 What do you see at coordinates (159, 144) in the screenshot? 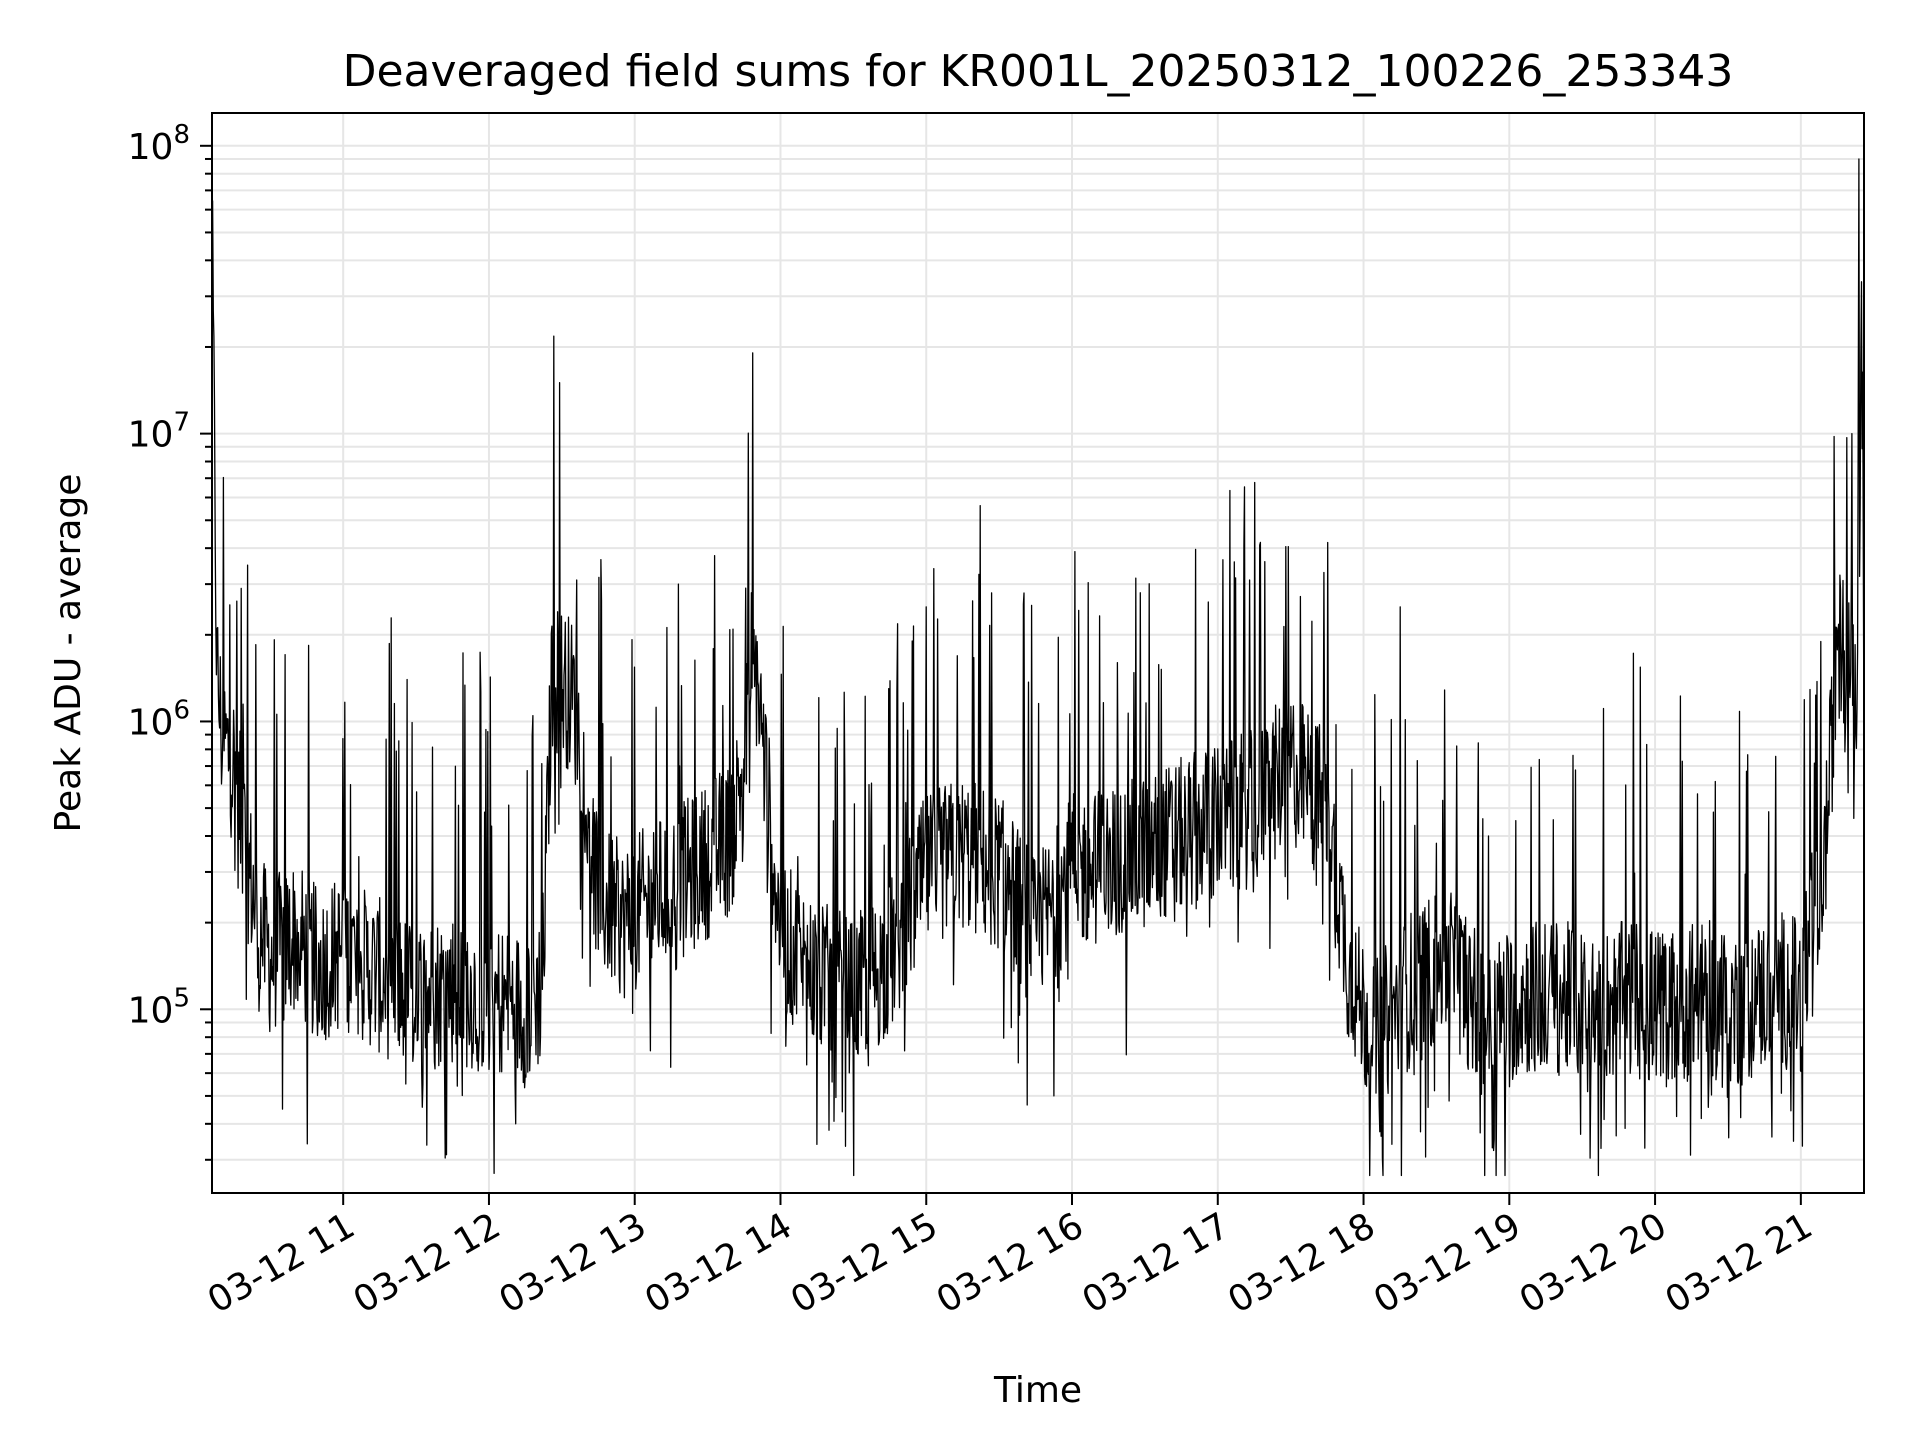
I see `y-tick-label: 10⁸` at bounding box center [159, 144].